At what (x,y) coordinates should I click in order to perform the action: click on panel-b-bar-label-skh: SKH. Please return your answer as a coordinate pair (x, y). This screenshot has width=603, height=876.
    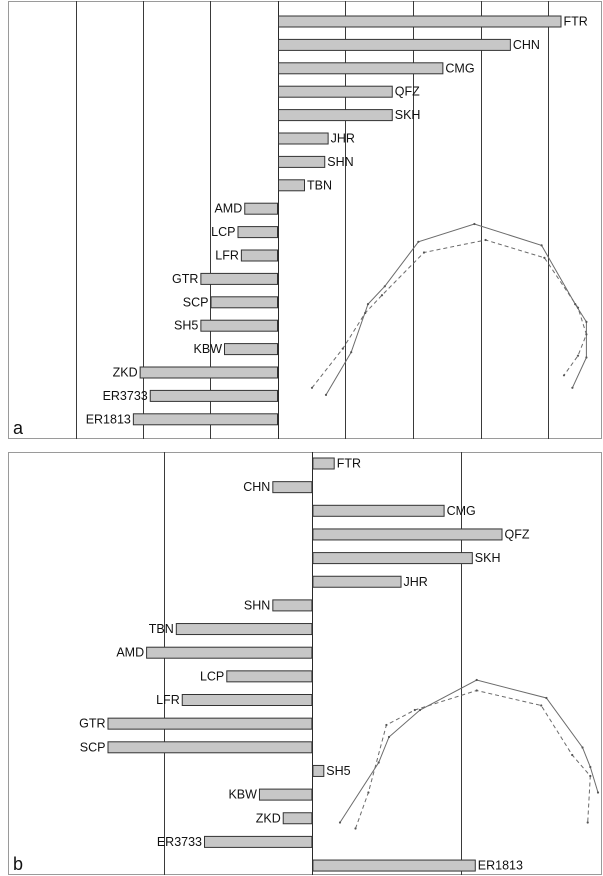
    Looking at the image, I should click on (488, 558).